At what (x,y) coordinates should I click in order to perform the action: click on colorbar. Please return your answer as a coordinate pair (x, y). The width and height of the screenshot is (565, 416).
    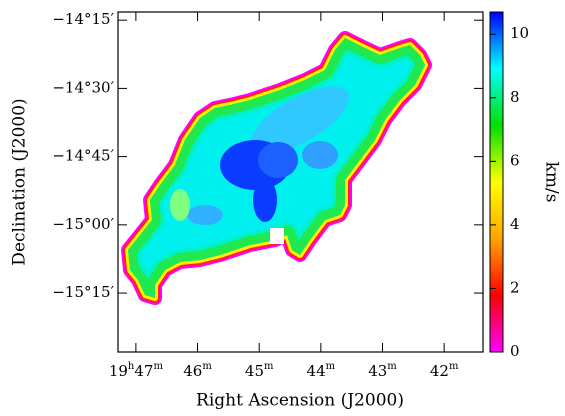
    Looking at the image, I should click on (496, 182).